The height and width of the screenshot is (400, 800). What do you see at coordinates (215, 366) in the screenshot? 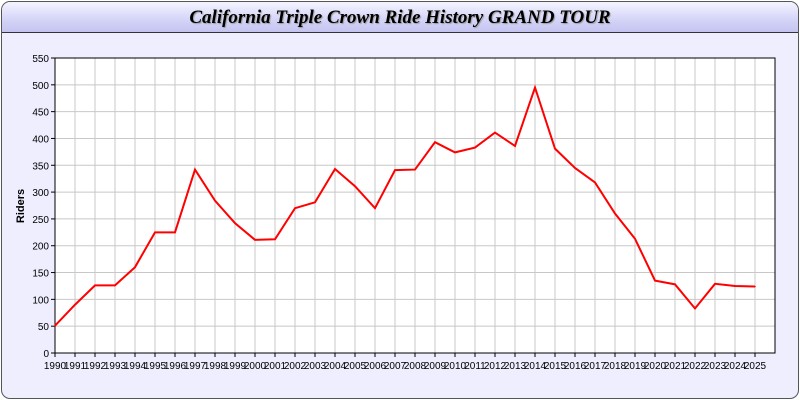
I see `x-tick-label: 1998` at bounding box center [215, 366].